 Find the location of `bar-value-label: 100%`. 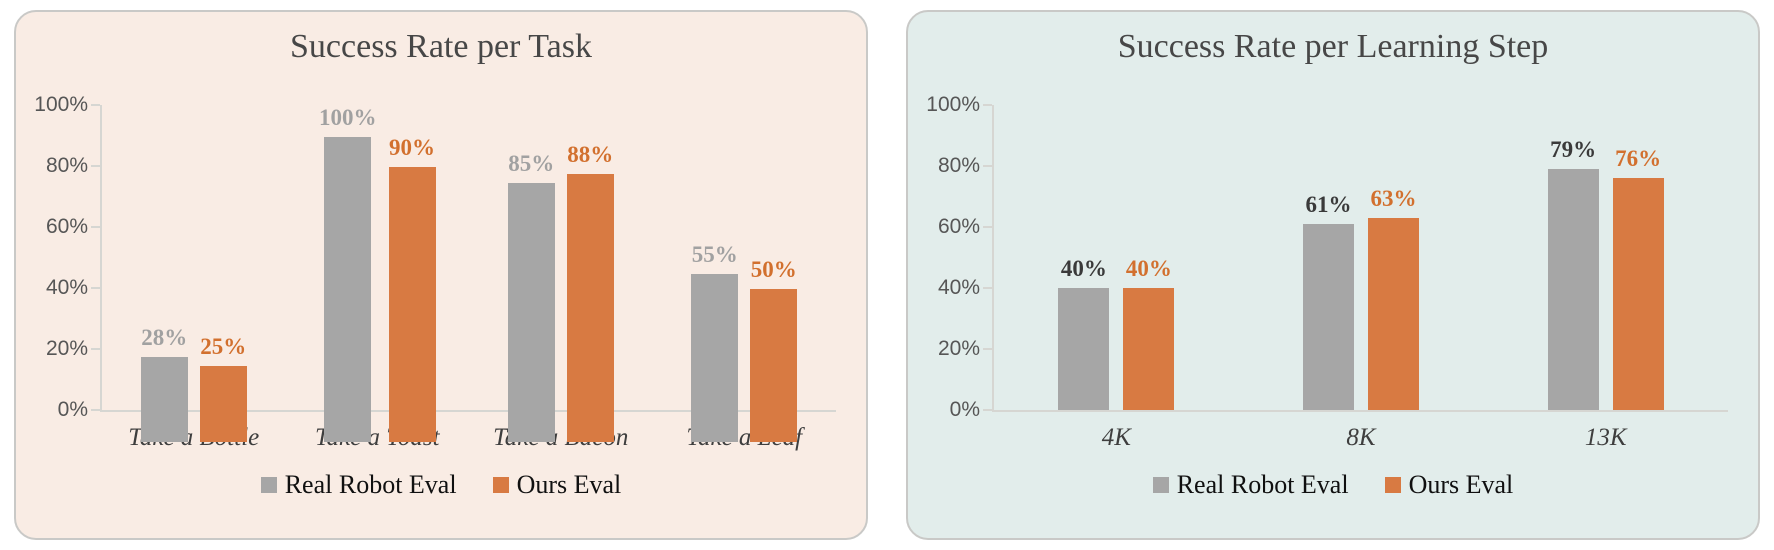

bar-value-label: 100% is located at coordinates (348, 117).